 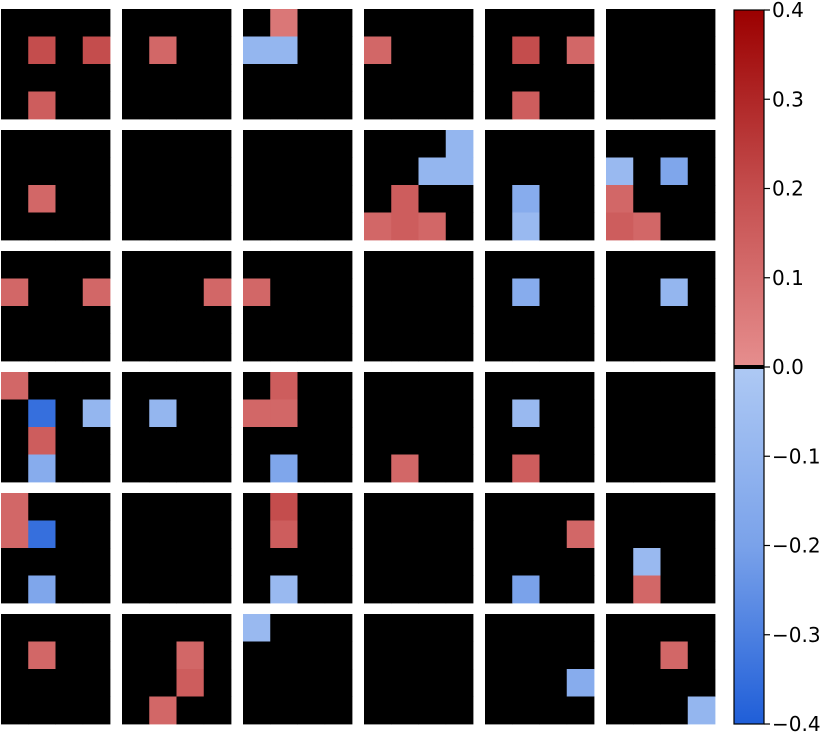 What do you see at coordinates (788, 367) in the screenshot?
I see `colorbar-tick-label: 0.0` at bounding box center [788, 367].